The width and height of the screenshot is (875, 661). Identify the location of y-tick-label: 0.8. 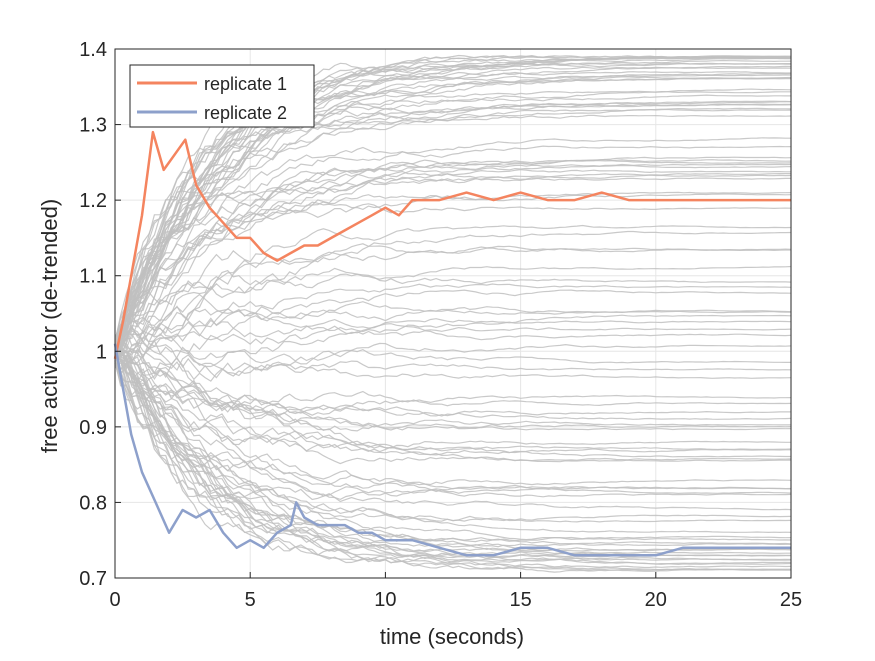
(93, 503).